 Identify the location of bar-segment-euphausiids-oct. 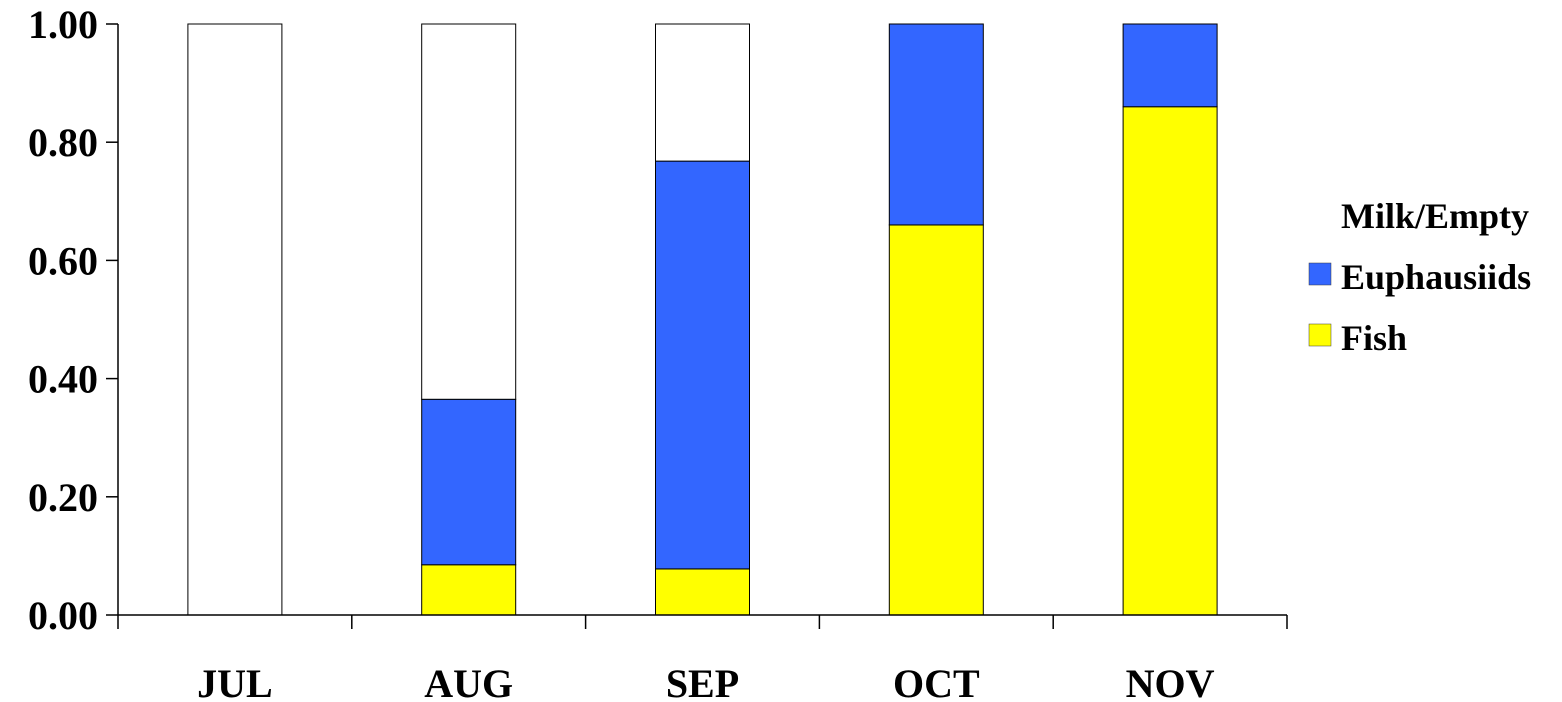
(936, 124).